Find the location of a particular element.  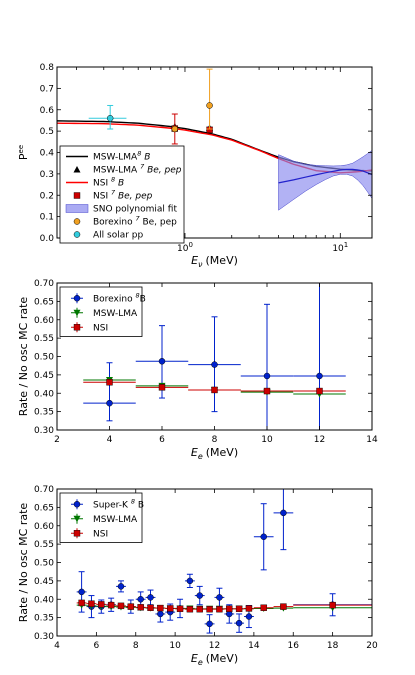

x-tick-label: 100 is located at coordinates (185, 247).